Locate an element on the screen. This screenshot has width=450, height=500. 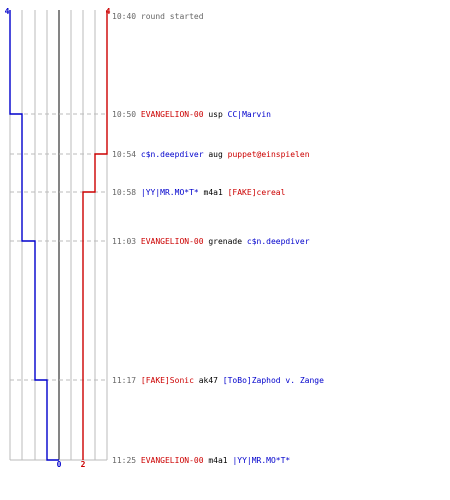
blue-player-name: CC|Marvin is located at coordinates (250, 114).